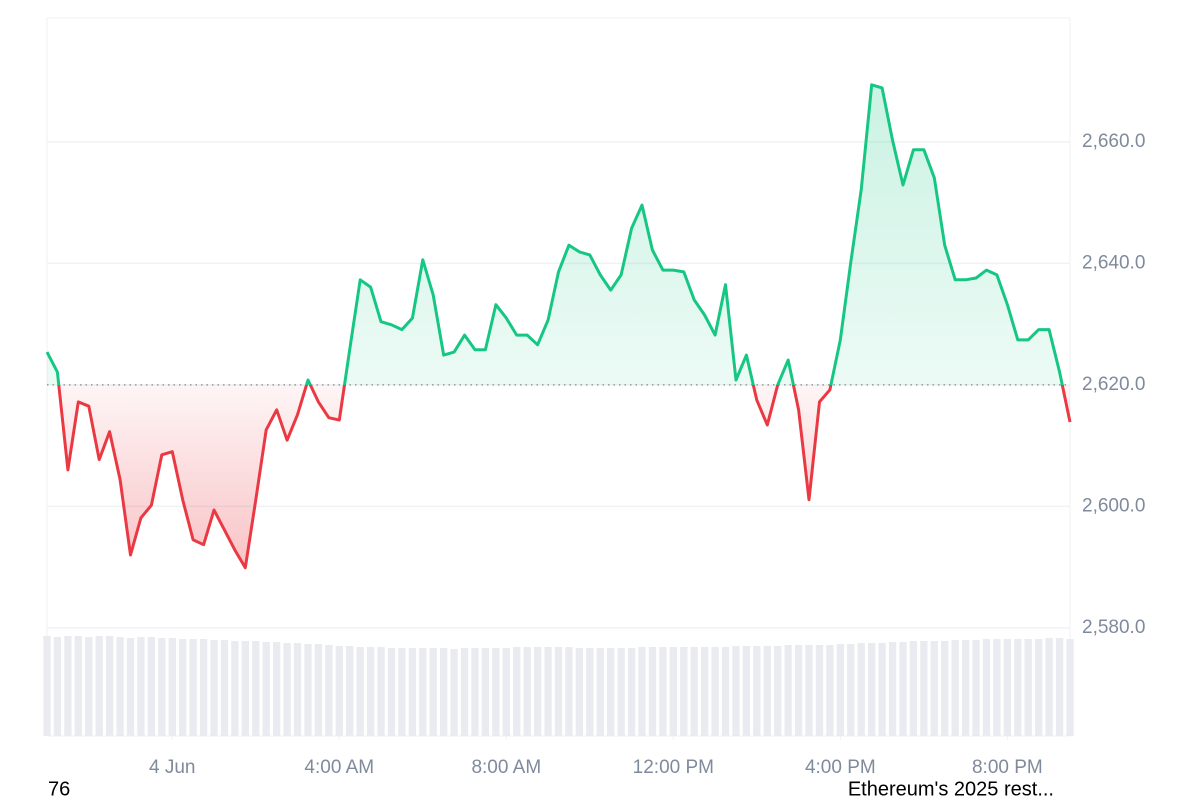 The image size is (1200, 805). I want to click on y-tick-label: 2,640.0, so click(1113, 262).